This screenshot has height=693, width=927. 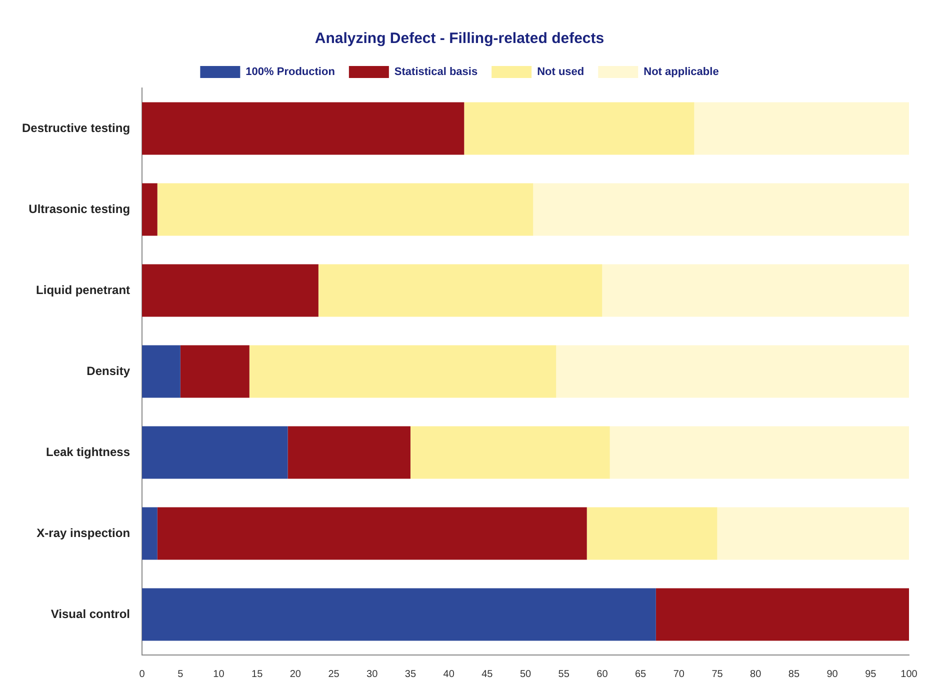 What do you see at coordinates (871, 674) in the screenshot?
I see `x-tick-label: 95` at bounding box center [871, 674].